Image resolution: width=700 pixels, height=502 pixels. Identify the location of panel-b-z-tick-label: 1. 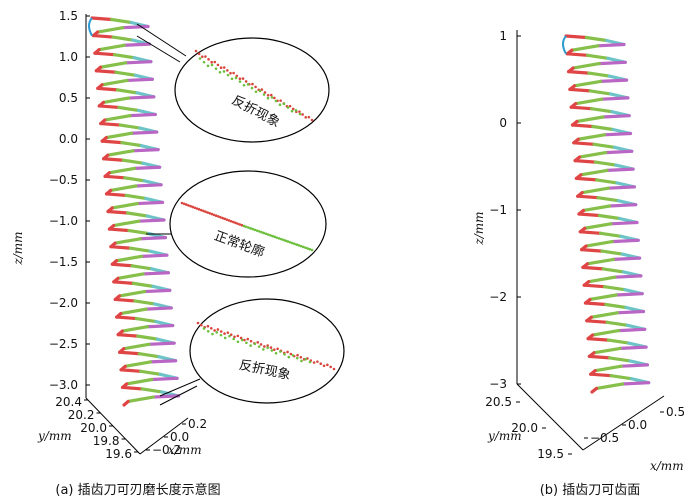
(503, 36).